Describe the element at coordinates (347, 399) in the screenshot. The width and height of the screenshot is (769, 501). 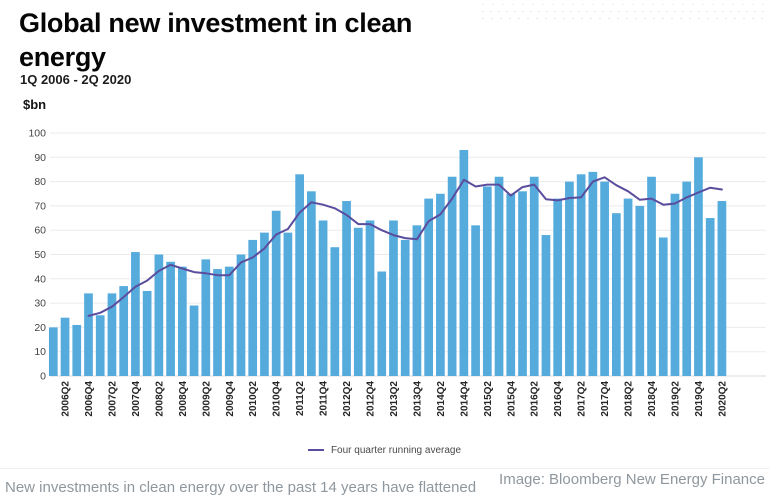
I see `x-tick-2012Q2: 2012Q2` at that location.